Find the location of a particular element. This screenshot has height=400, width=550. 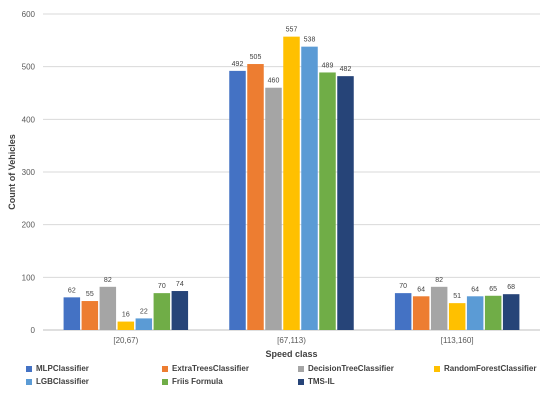

data-label: 62 is located at coordinates (72, 290).